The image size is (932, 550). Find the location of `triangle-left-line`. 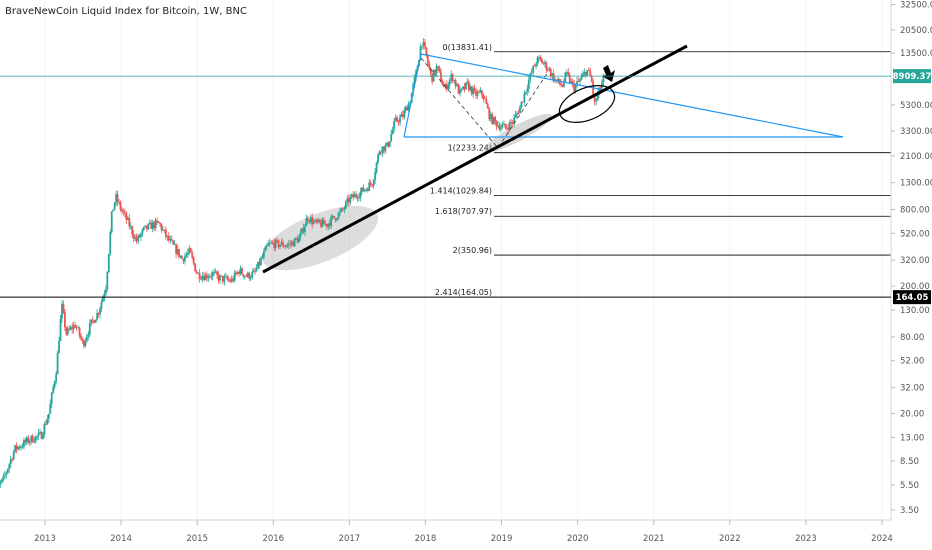

triangle-left-line is located at coordinates (412, 95).